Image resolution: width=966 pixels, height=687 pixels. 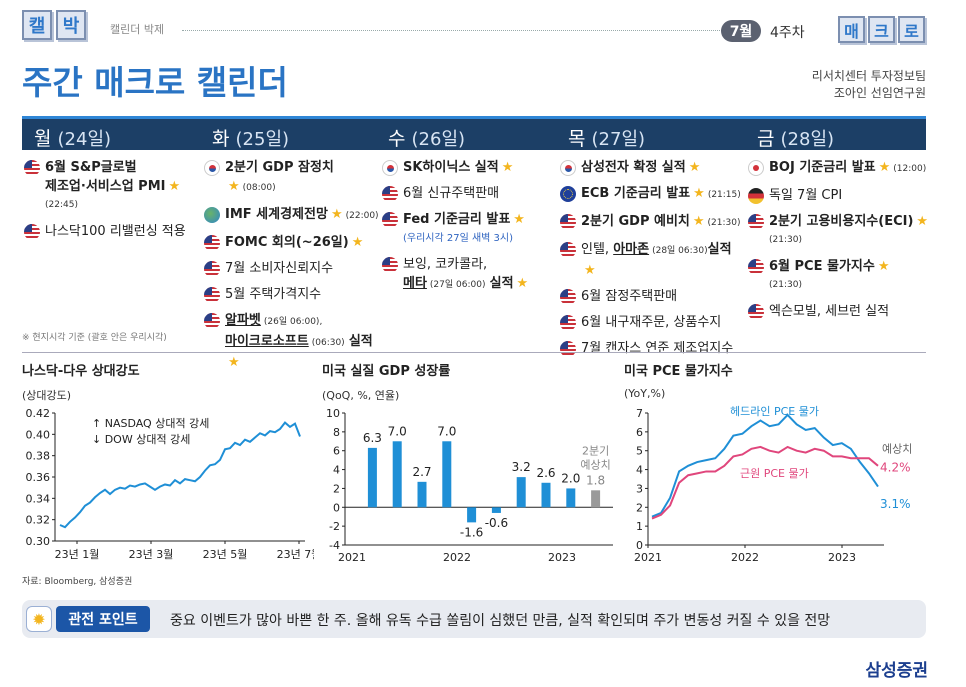 What do you see at coordinates (361, 395) in the screenshot?
I see `chart-unit: (QoQ, %, 연율)` at bounding box center [361, 395].